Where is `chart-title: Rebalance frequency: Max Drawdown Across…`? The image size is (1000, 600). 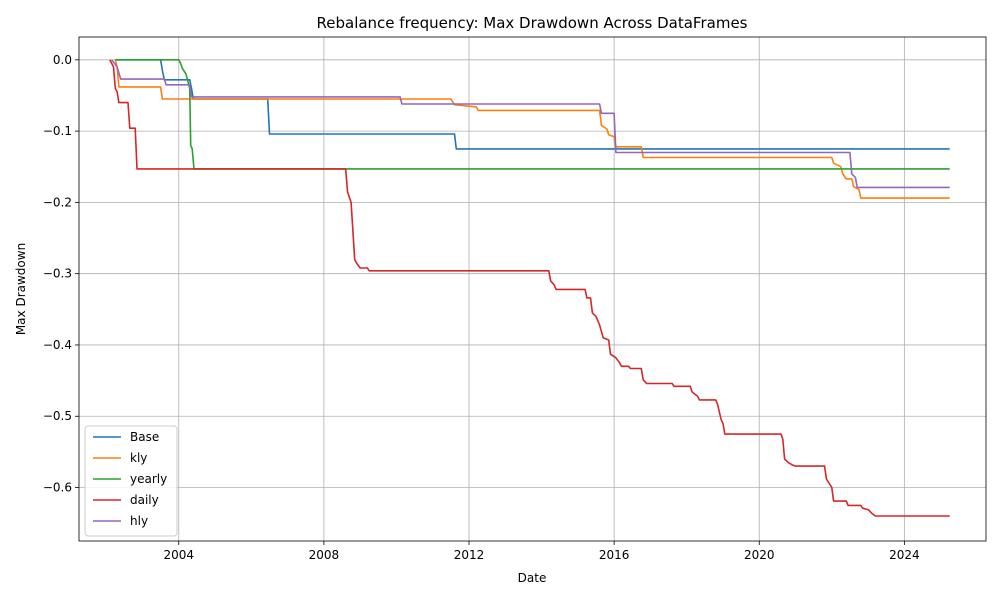 chart-title: Rebalance frequency: Max Drawdown Across… is located at coordinates (532, 23).